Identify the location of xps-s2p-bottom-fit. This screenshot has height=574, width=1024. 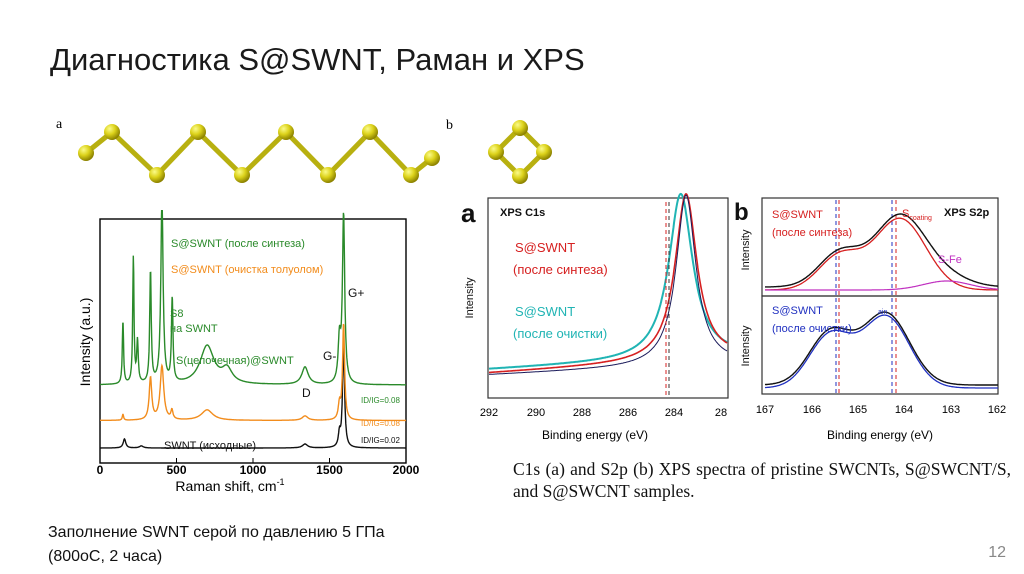
(881, 351).